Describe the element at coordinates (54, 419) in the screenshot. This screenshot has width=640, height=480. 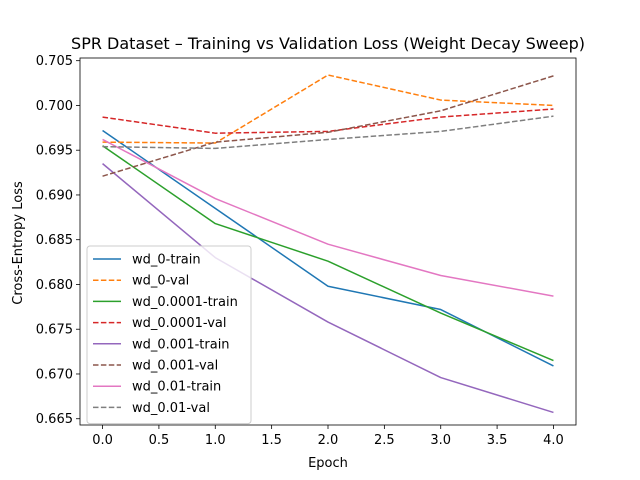
I see `y-tick-label: 0.665` at that location.